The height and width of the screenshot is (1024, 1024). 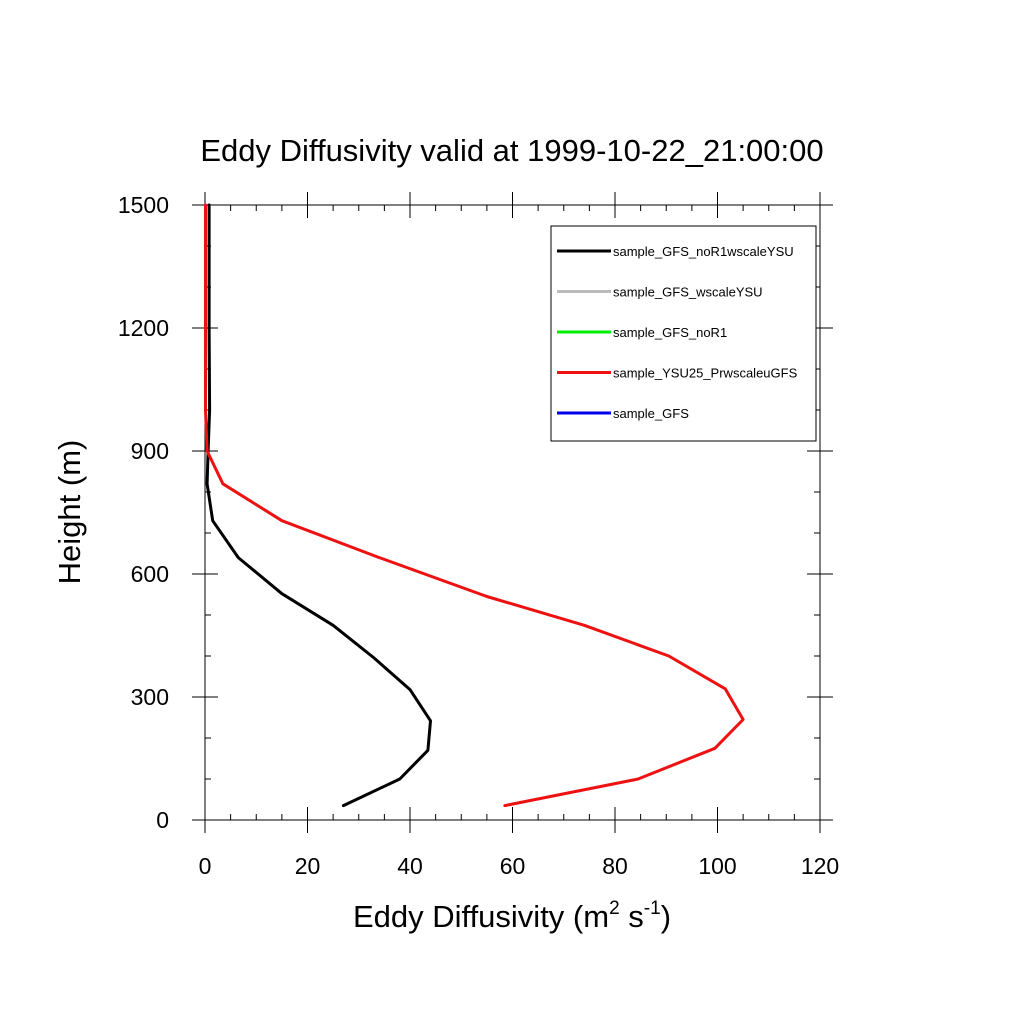 I want to click on y-axis-label: Height (m), so click(x=69, y=512).